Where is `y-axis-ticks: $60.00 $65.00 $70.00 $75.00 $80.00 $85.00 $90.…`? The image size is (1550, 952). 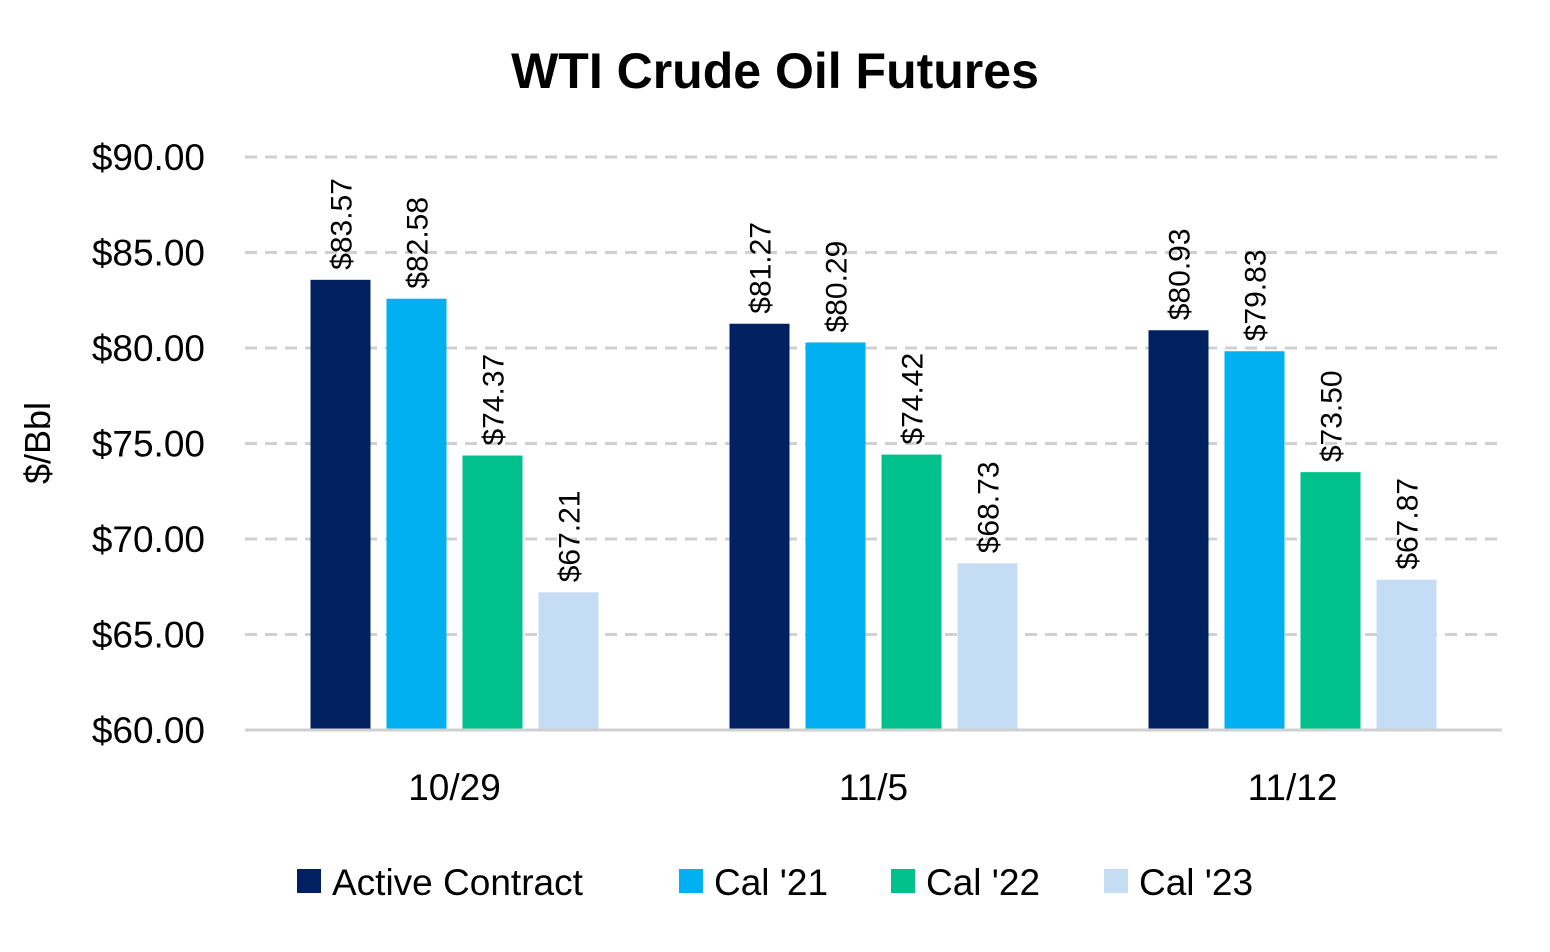
y-axis-ticks: $60.00 $65.00 $70.00 $75.00 $80.00 $85.00 $90.… is located at coordinates (148, 444).